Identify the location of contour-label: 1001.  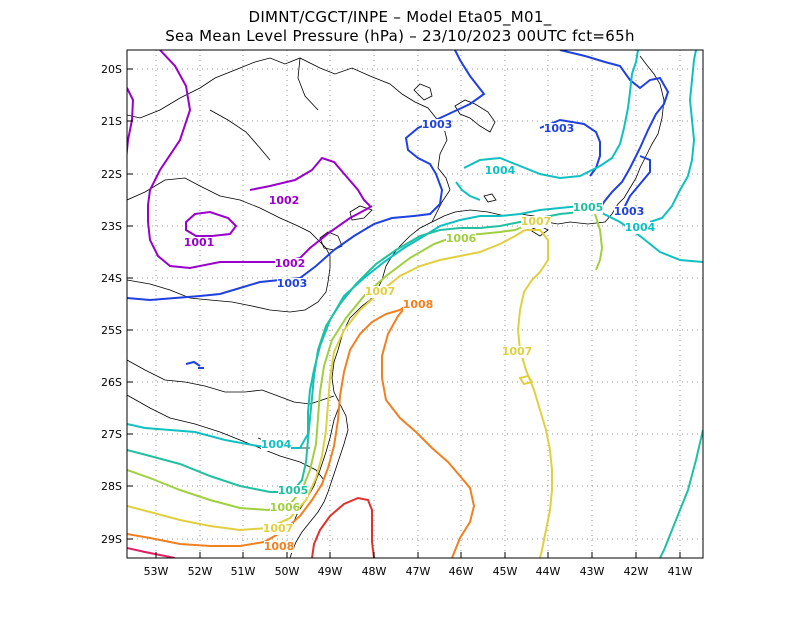
(199, 242).